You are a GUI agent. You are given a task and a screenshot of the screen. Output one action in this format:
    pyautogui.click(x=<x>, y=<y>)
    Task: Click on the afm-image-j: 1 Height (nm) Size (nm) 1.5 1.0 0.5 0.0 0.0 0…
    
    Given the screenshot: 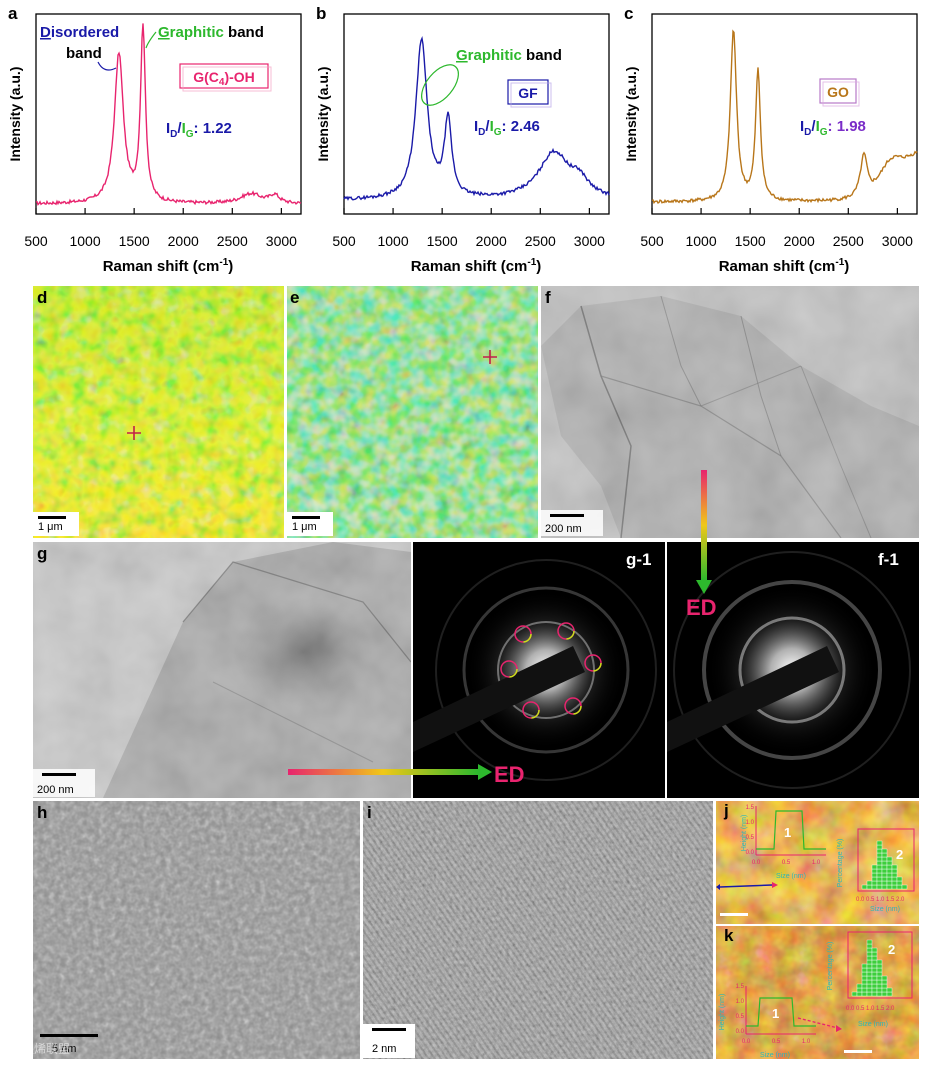 What is the action you would take?
    pyautogui.click(x=817, y=862)
    